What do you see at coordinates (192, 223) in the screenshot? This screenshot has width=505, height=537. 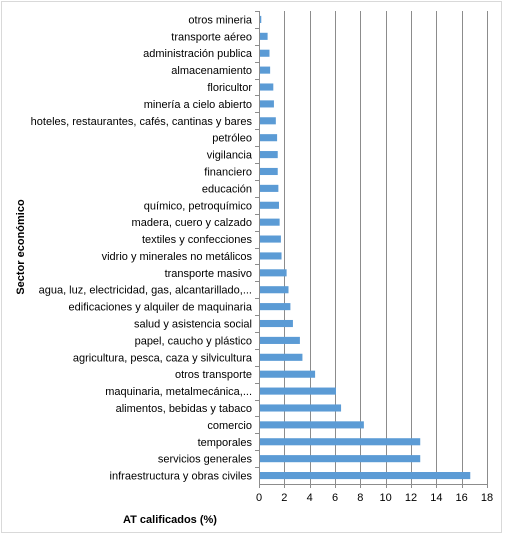 I see `category-label: madera, cuero y calzado` at bounding box center [192, 223].